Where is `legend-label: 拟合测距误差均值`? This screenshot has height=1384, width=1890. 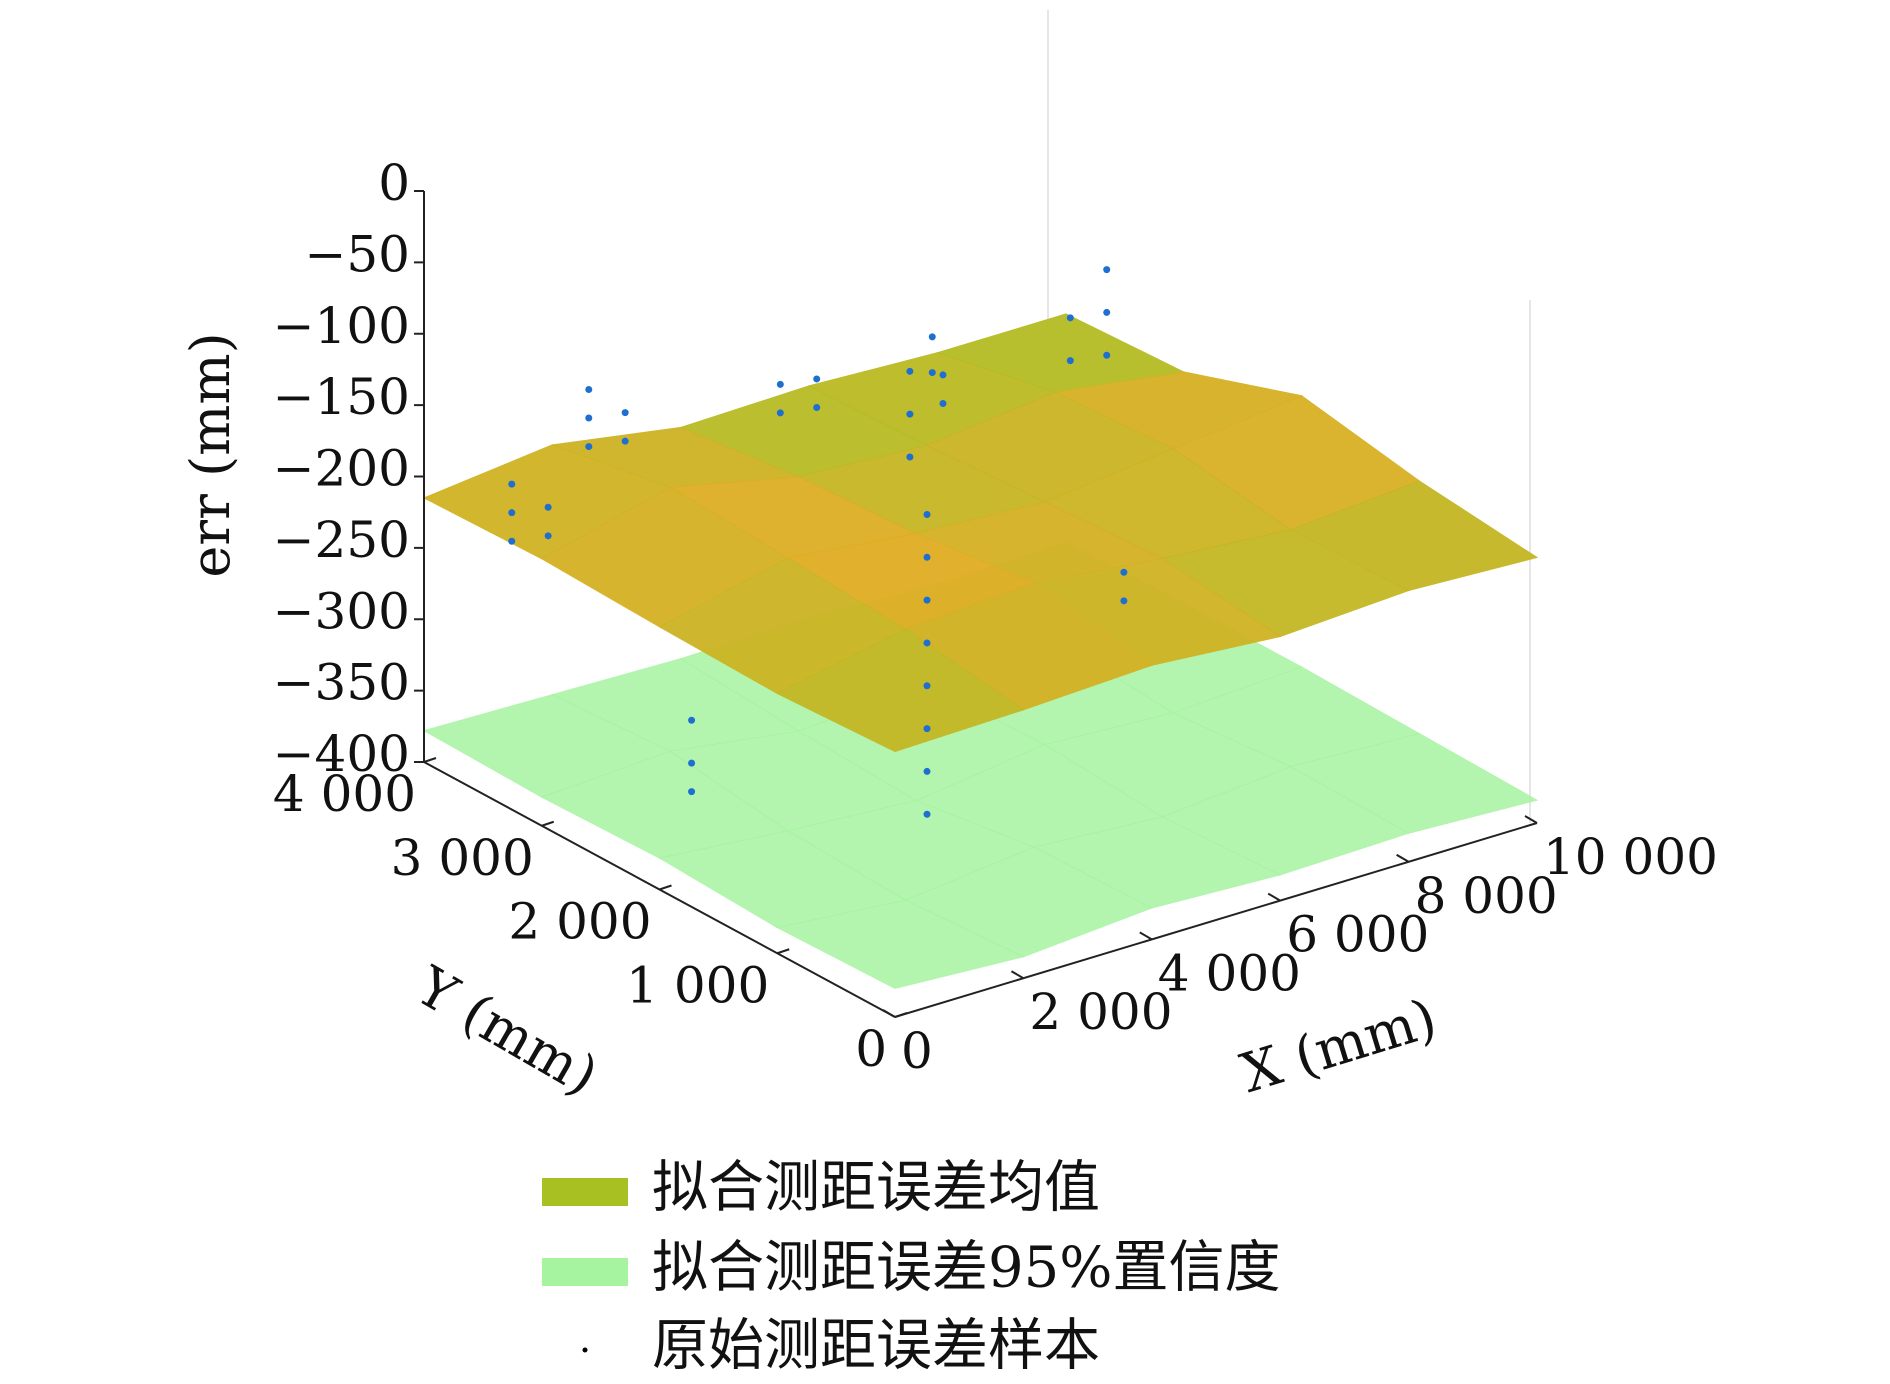 legend-label: 拟合测距误差均值 is located at coordinates (876, 1188).